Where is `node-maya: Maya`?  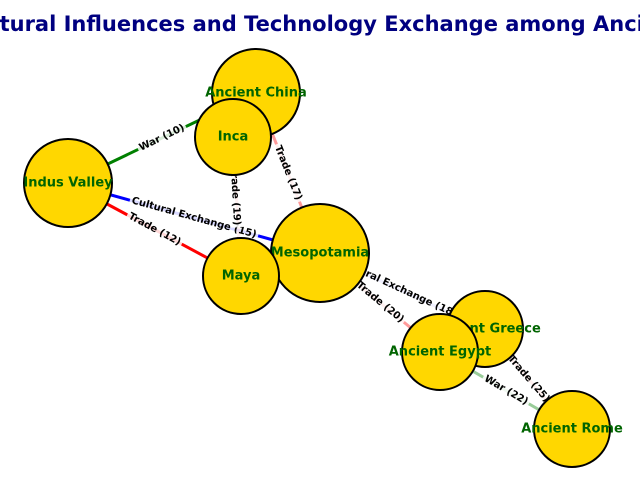
node-maya: Maya is located at coordinates (241, 276).